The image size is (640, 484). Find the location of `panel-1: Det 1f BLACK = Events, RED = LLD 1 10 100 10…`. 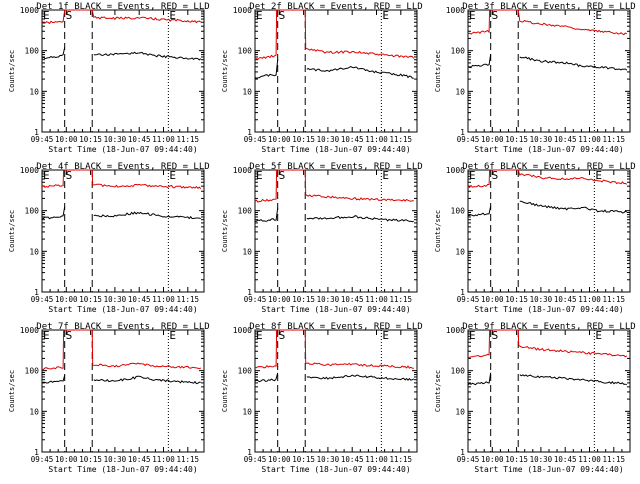

panel-1: Det 1f BLACK = Events, RED = LLD 1 10 100 10… is located at coordinates (109, 78).